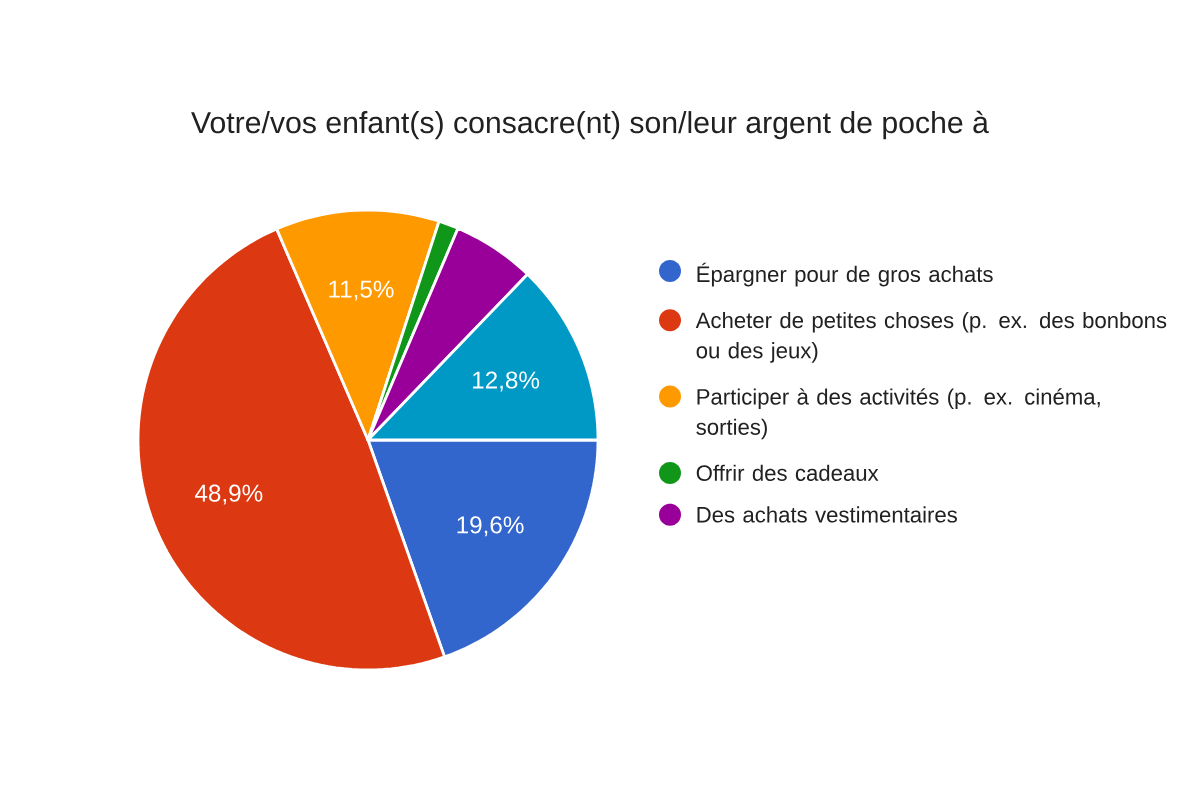 The width and height of the screenshot is (1200, 800). Describe the element at coordinates (845, 274) in the screenshot. I see `legend-label: Épargner pour de gros achats` at that location.